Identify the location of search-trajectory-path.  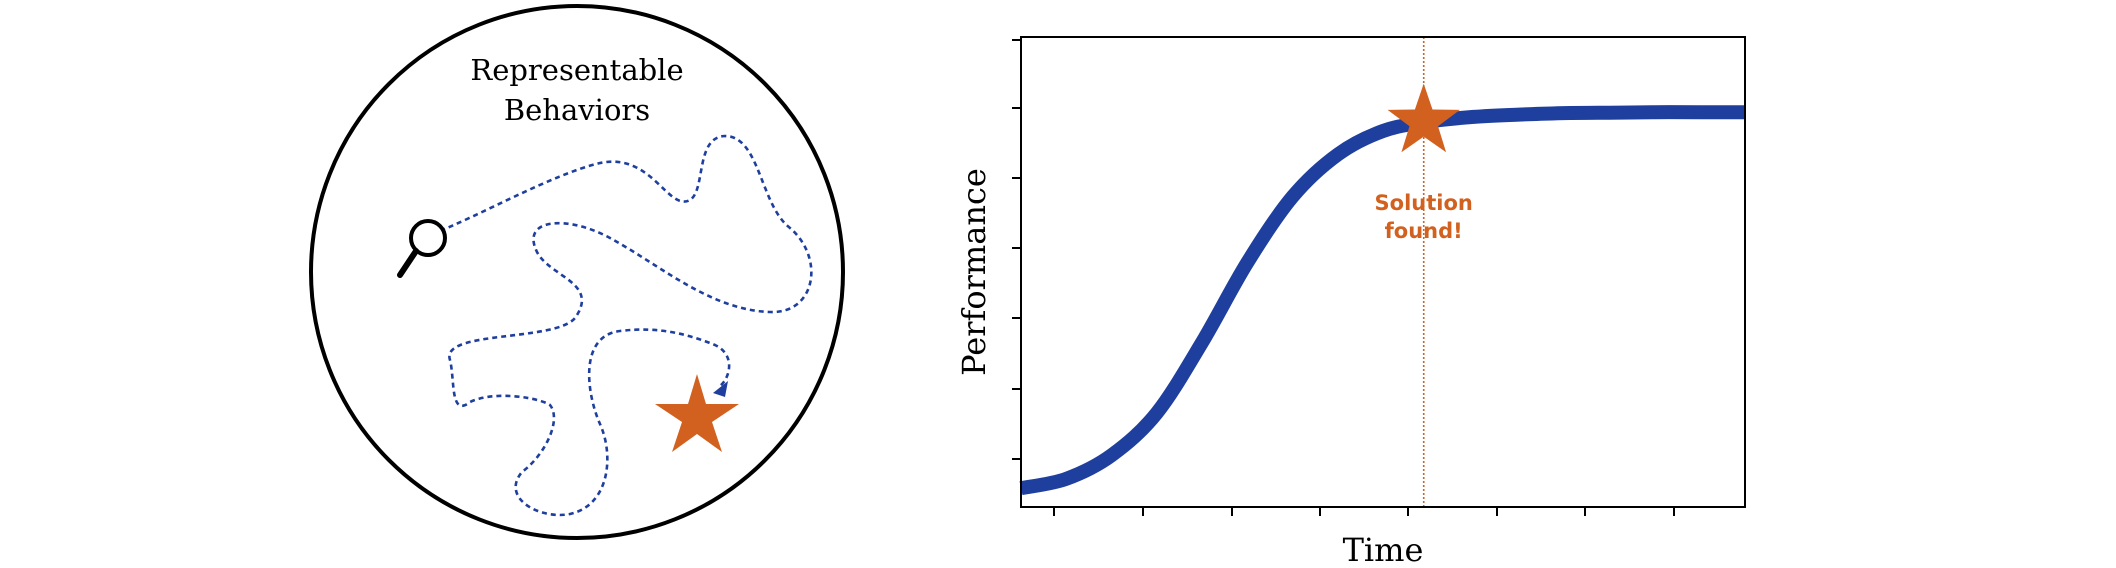
(622, 325).